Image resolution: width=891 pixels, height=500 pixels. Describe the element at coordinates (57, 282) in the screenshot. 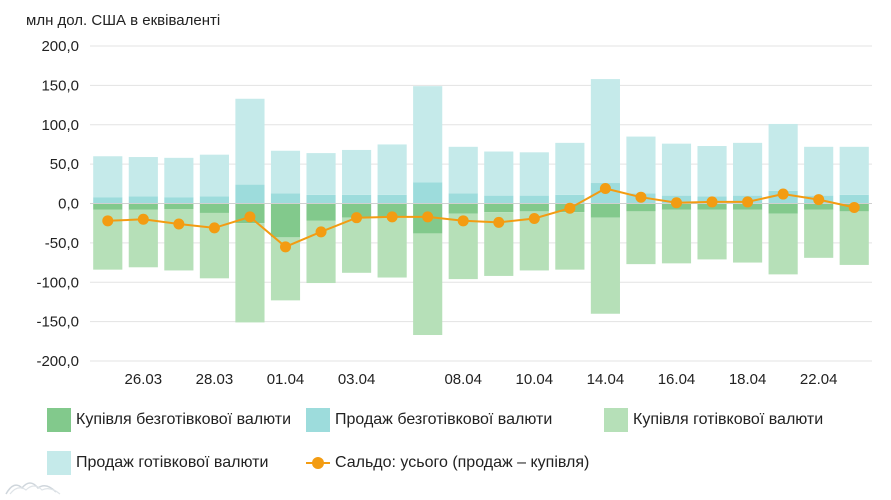

I see `y-tick-label: -100,0` at that location.